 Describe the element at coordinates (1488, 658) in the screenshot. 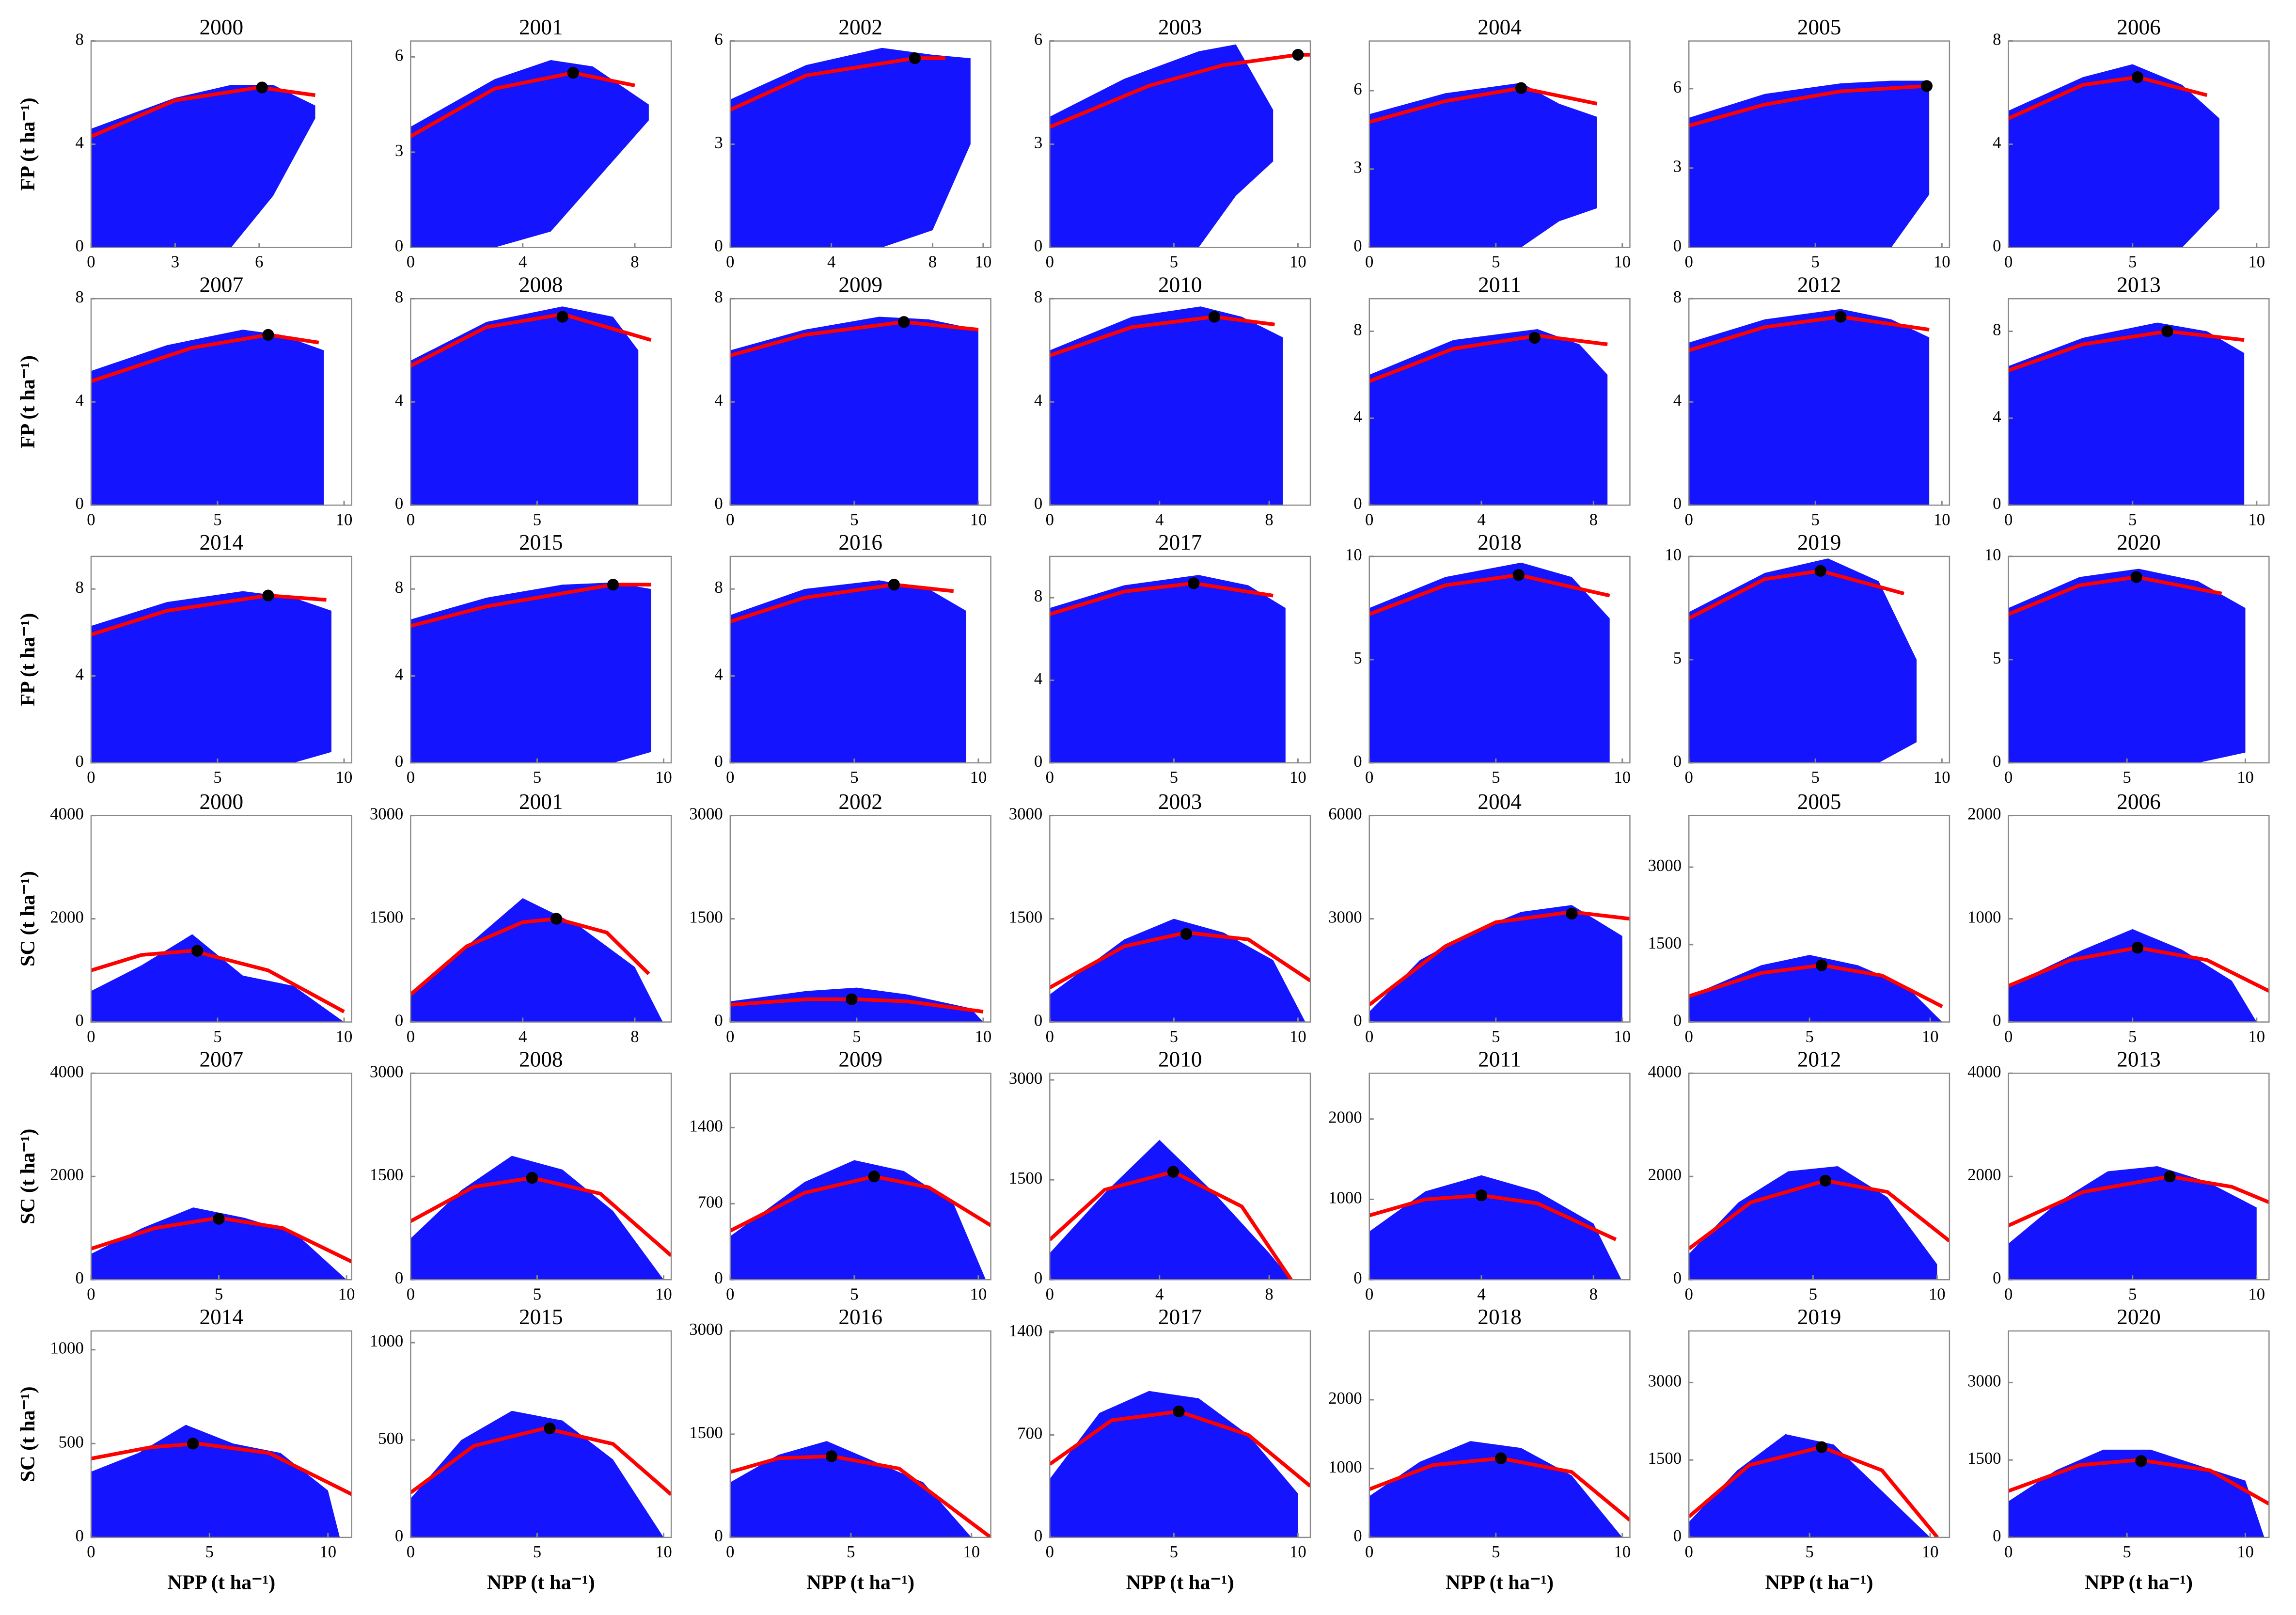

I see `panel: 2018 0 5 10 0 5 10` at that location.